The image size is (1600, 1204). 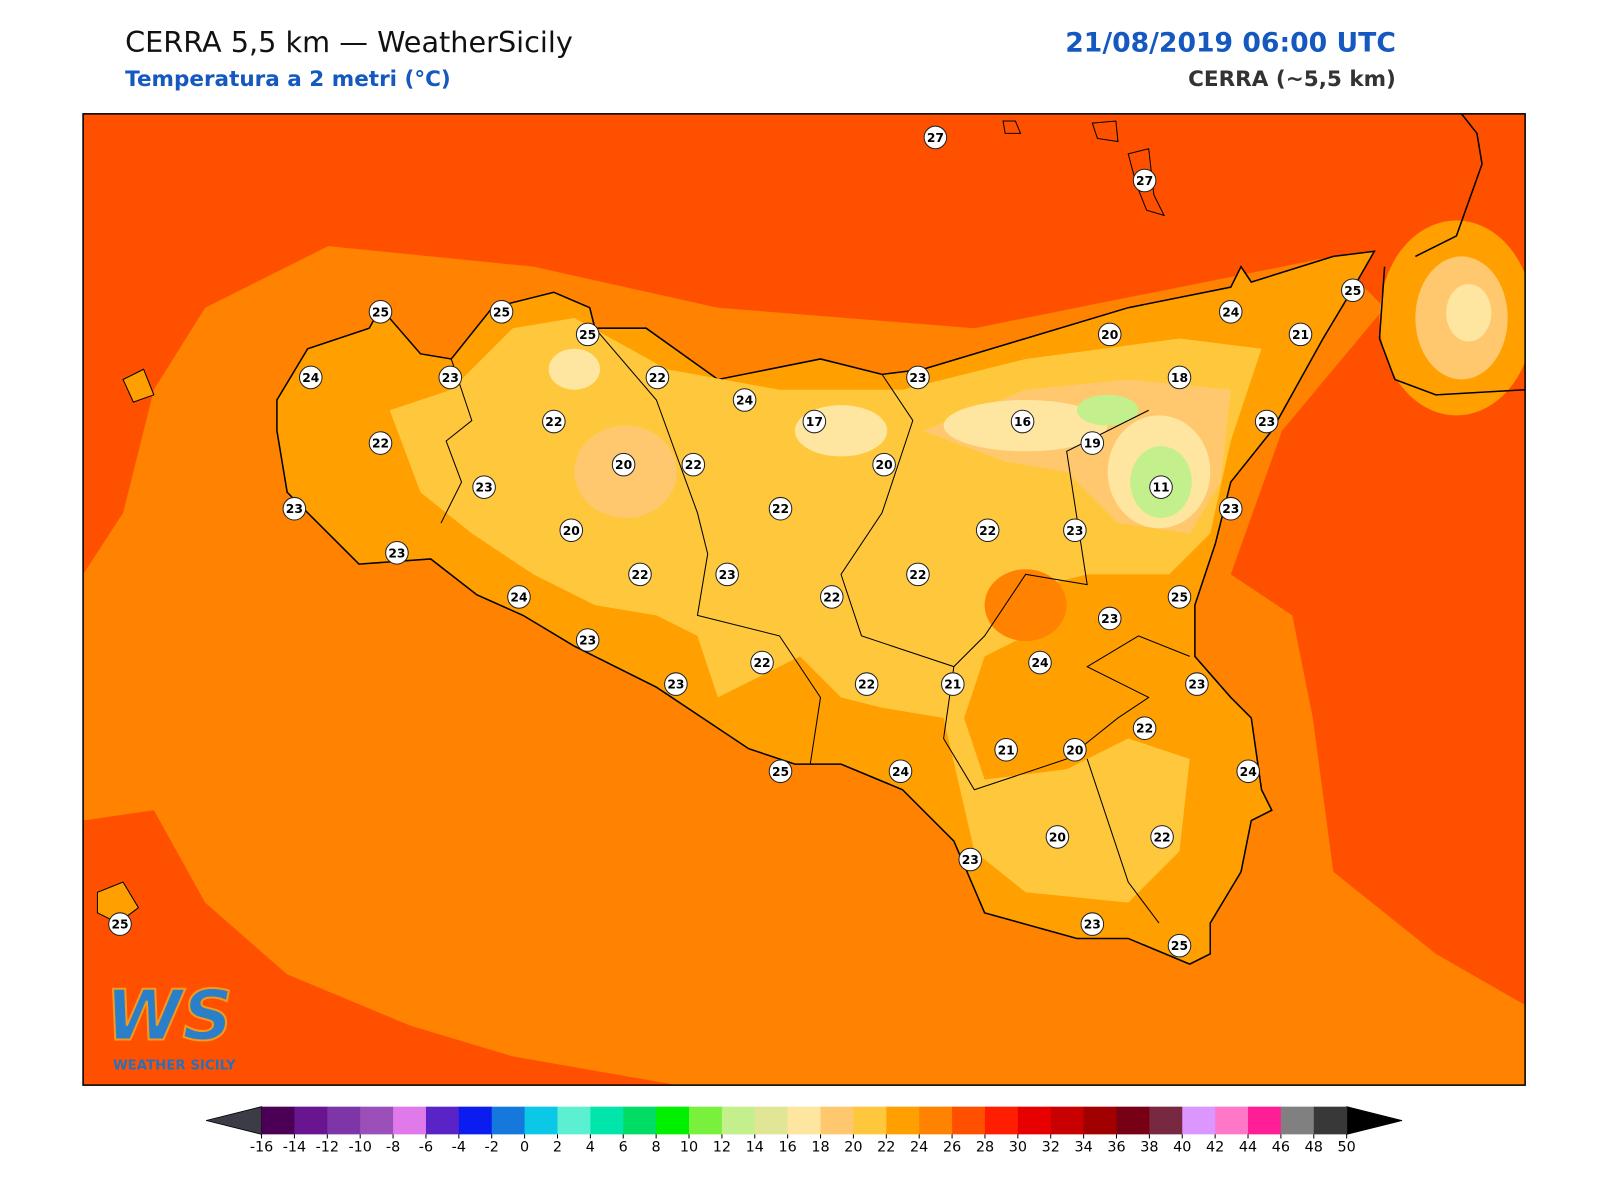 I want to click on colorbar-tick-label: 14, so click(x=755, y=1148).